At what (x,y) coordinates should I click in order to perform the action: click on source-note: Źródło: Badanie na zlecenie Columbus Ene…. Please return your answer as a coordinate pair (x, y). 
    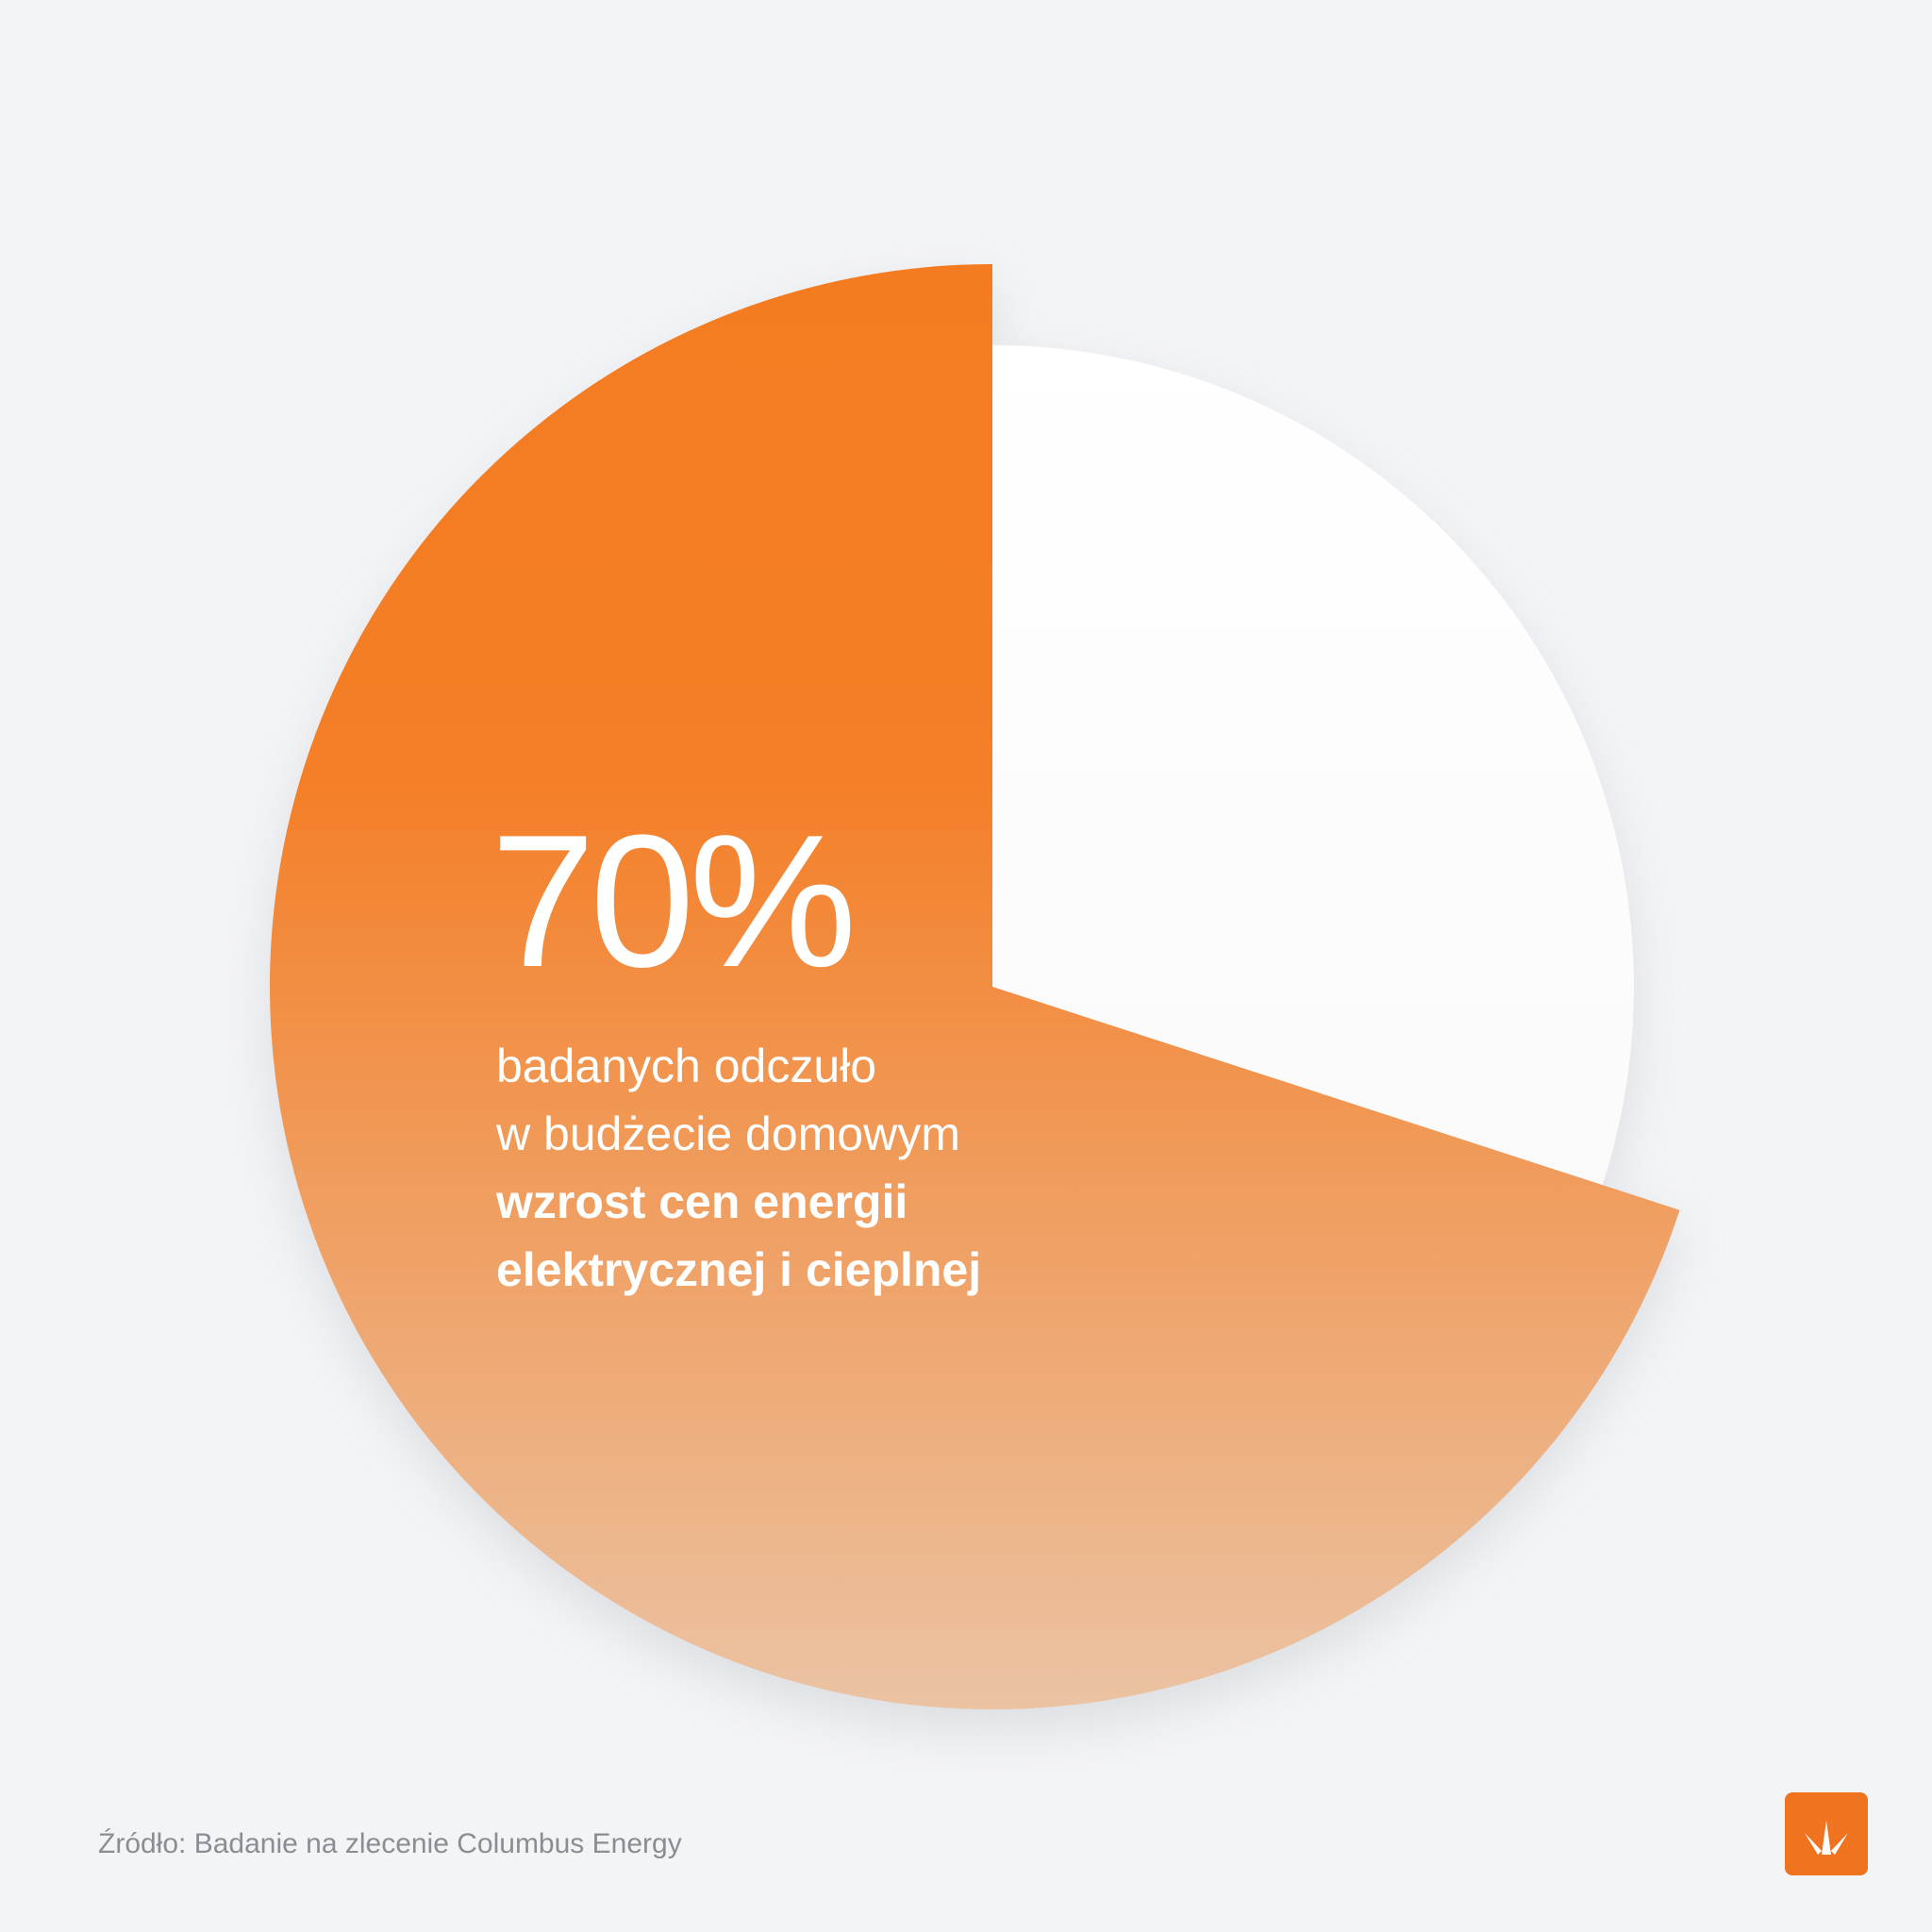
    Looking at the image, I should click on (390, 1844).